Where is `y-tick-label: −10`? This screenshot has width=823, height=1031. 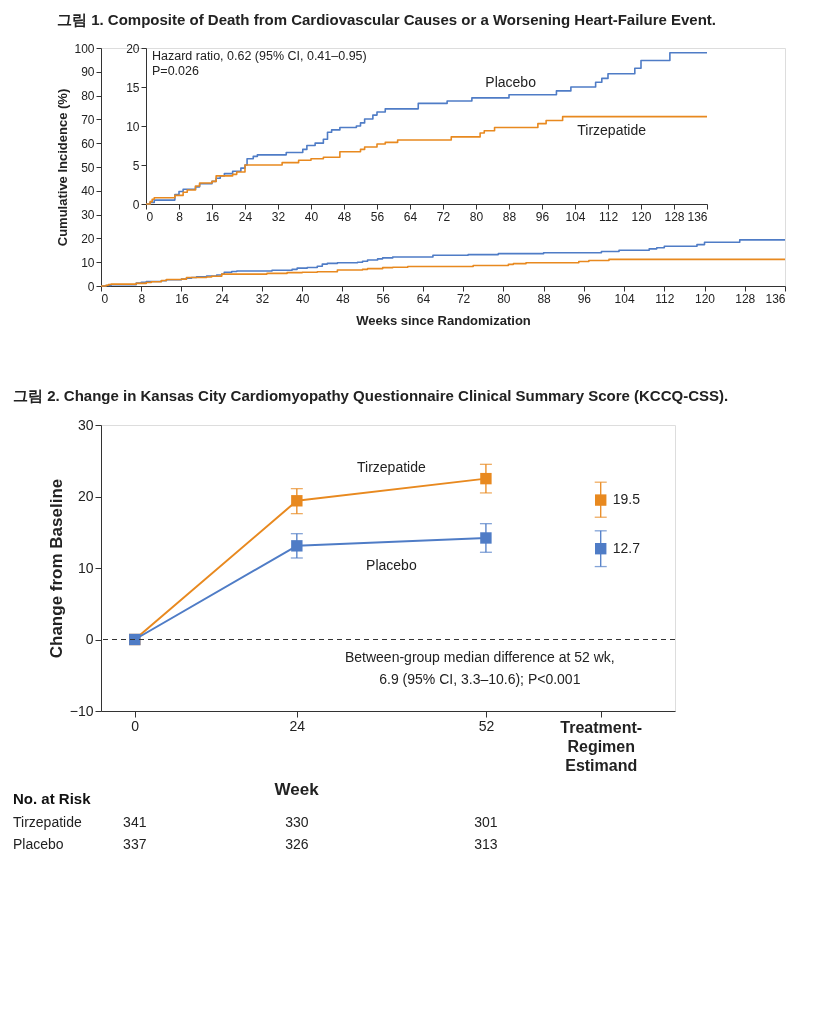 y-tick-label: −10 is located at coordinates (81, 710).